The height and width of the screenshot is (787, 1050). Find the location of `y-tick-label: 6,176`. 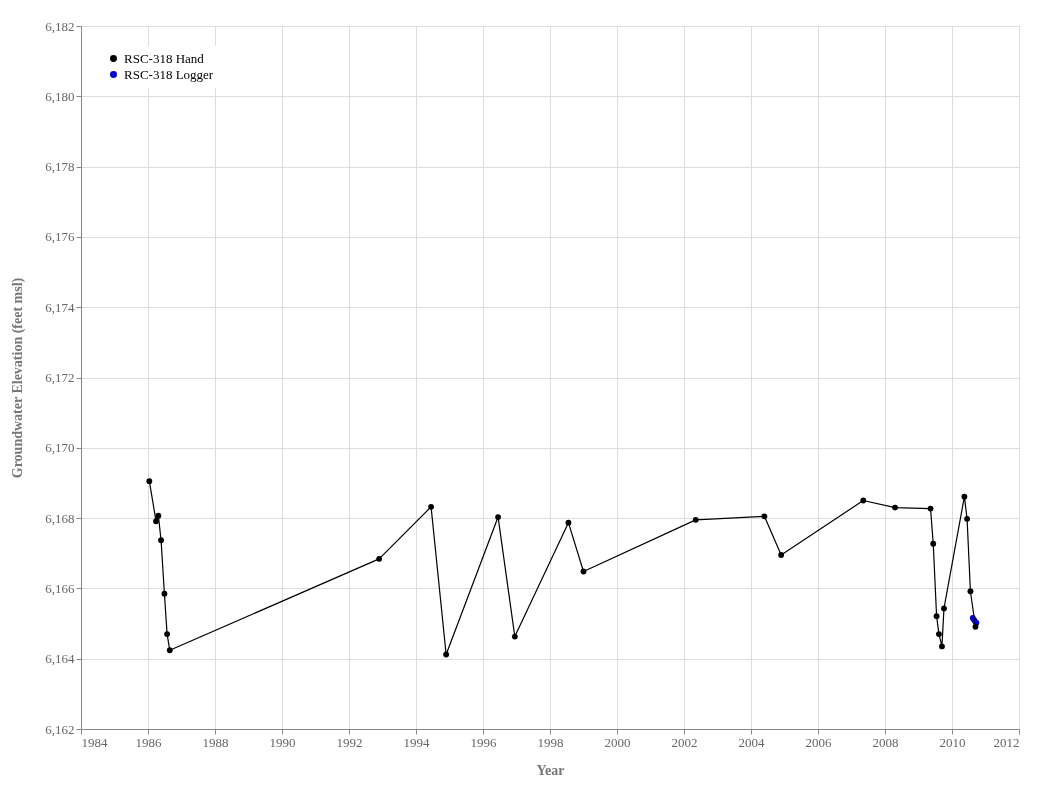

y-tick-label: 6,176 is located at coordinates (60, 237).